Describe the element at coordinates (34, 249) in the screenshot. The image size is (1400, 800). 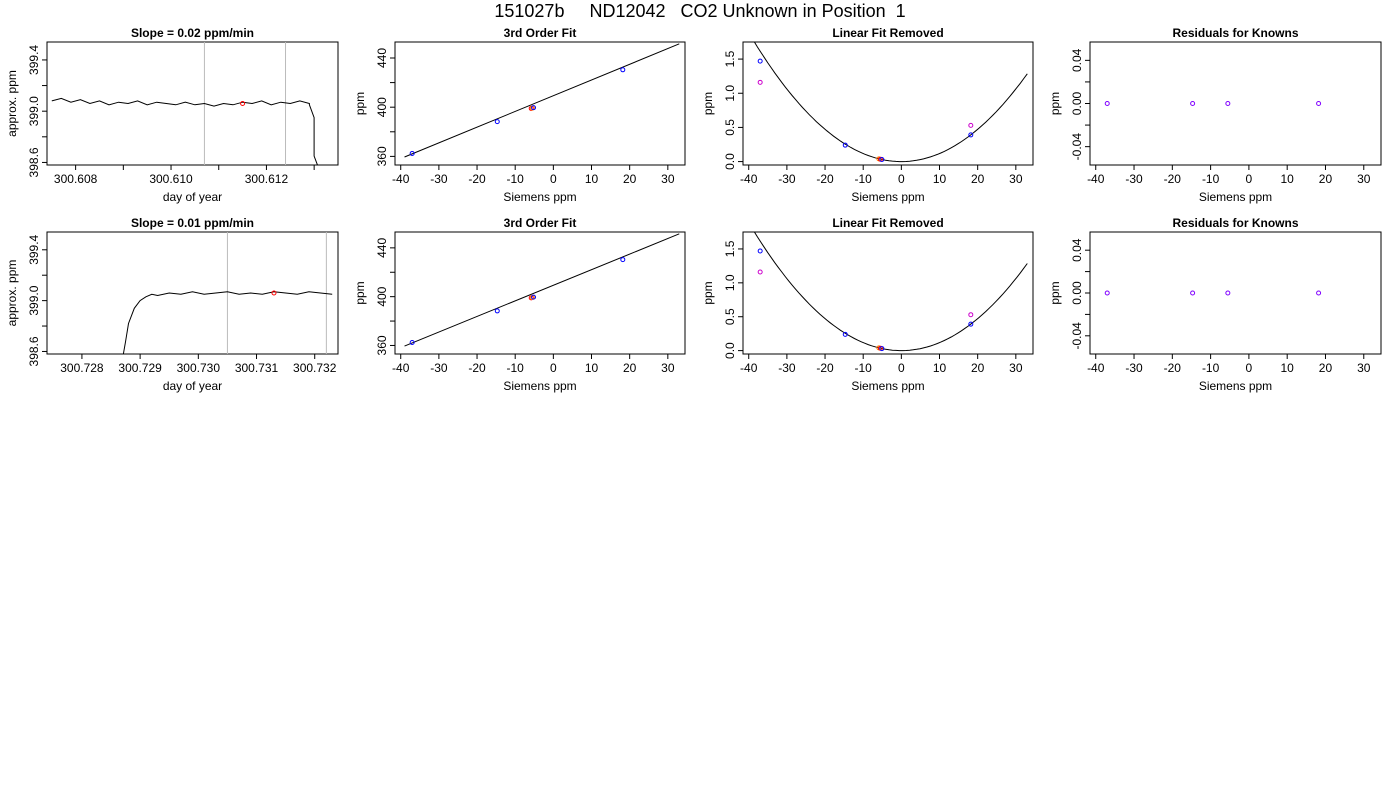
I see `y-tick-label: 399.4` at that location.